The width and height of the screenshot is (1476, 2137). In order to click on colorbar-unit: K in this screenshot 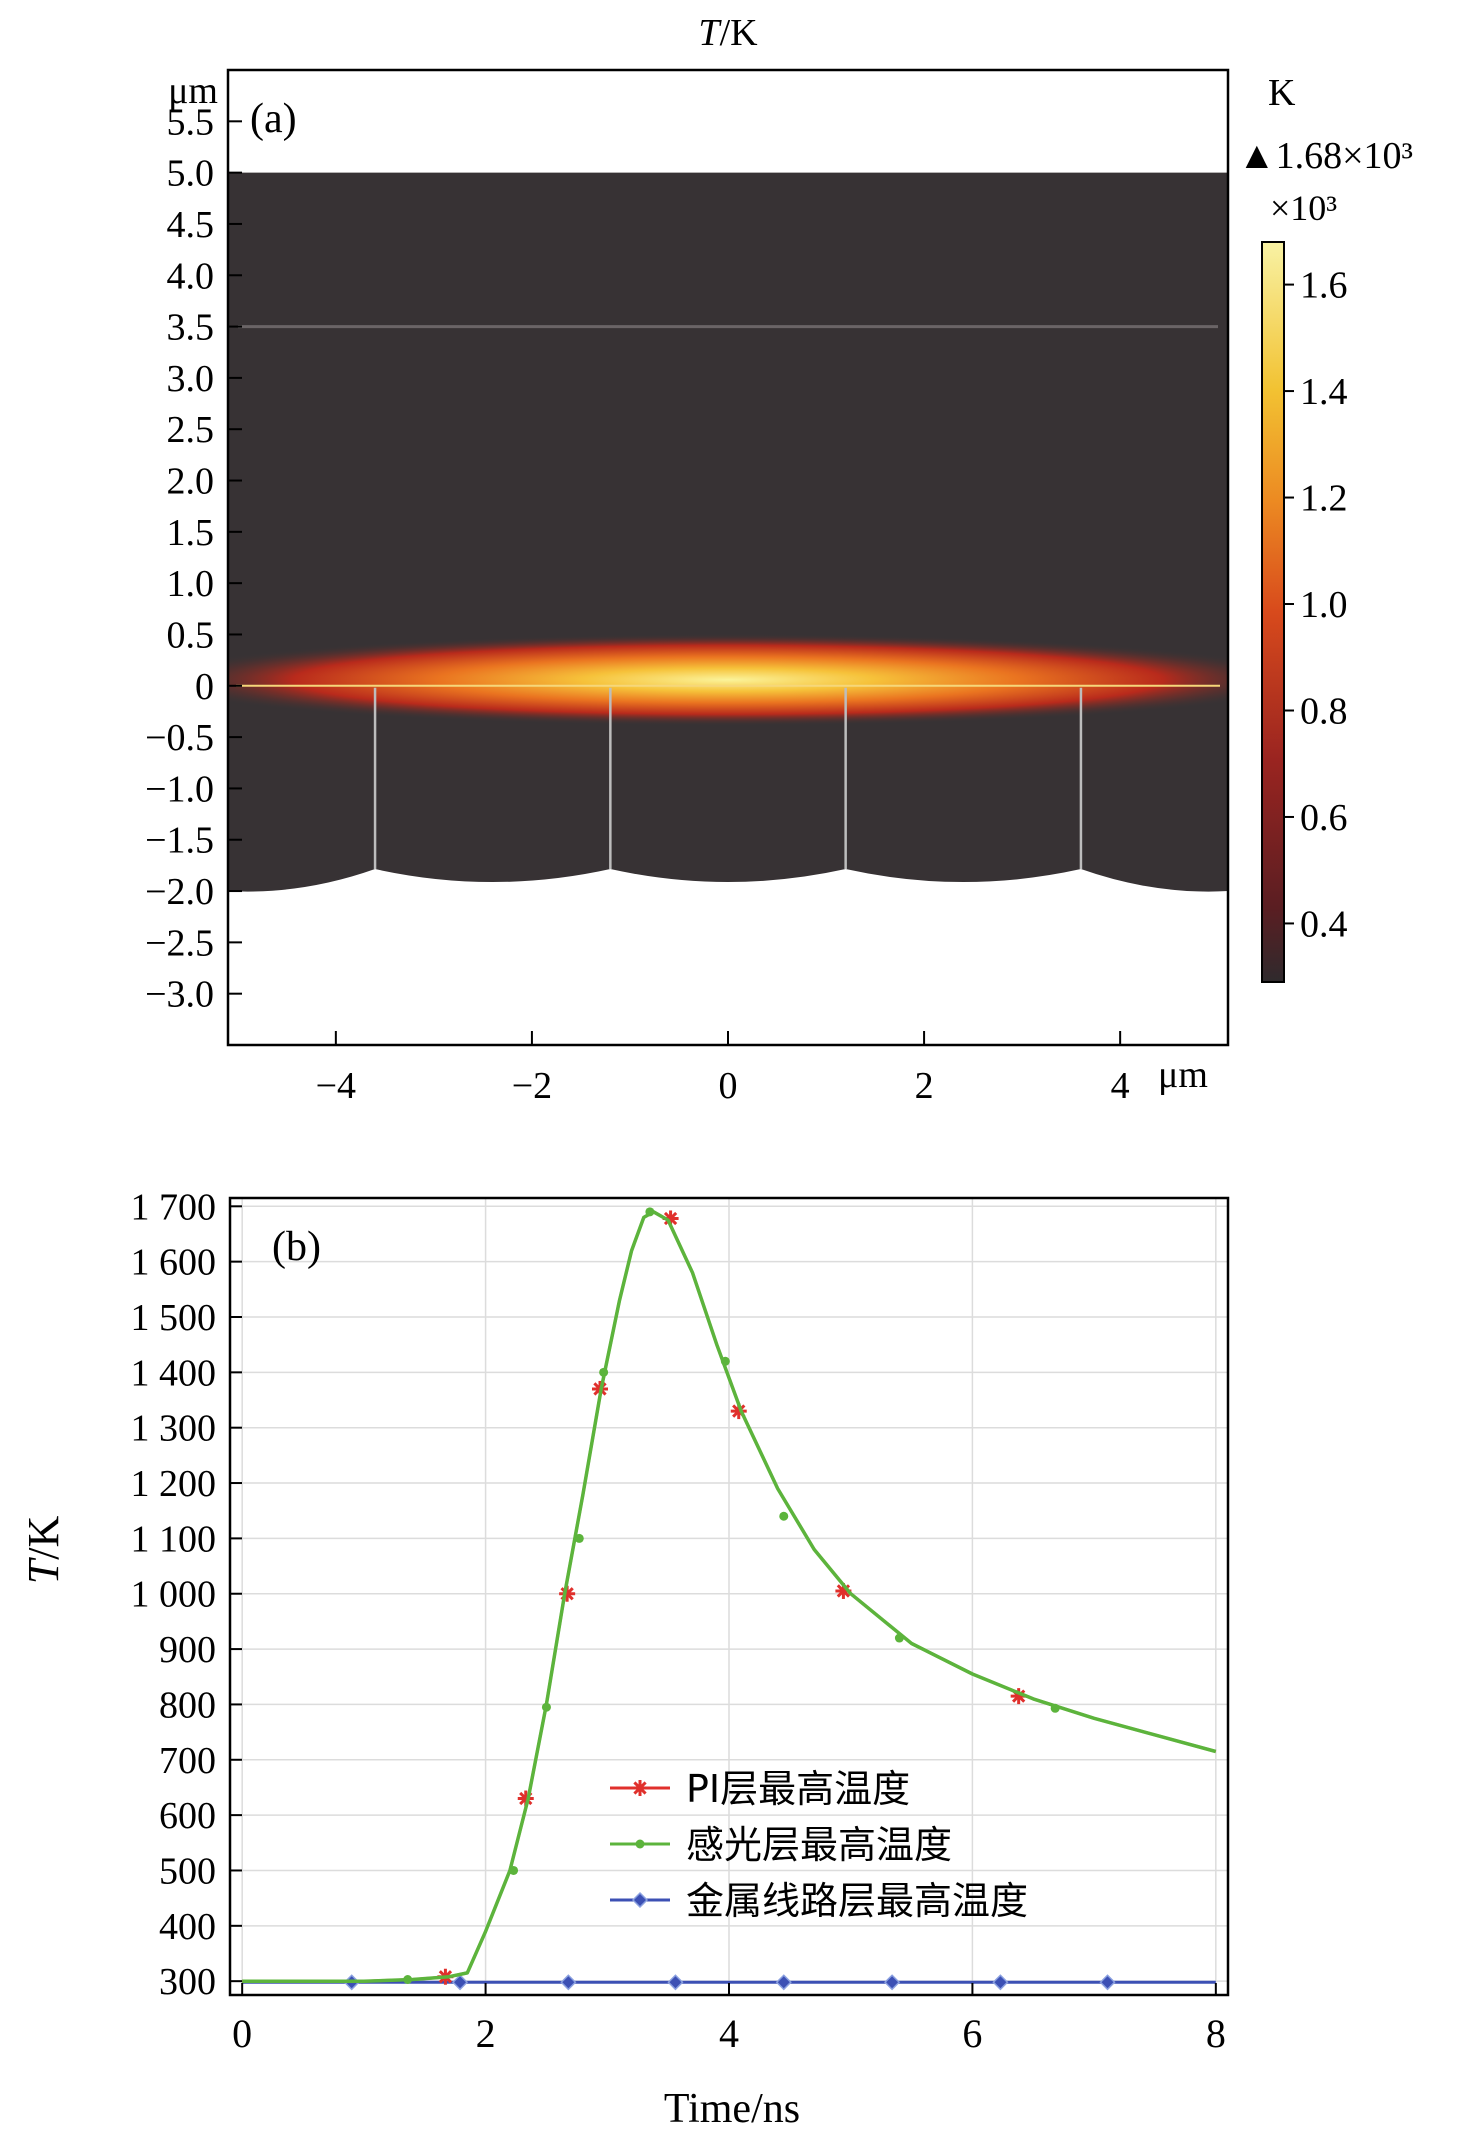, I will do `click(1282, 93)`.